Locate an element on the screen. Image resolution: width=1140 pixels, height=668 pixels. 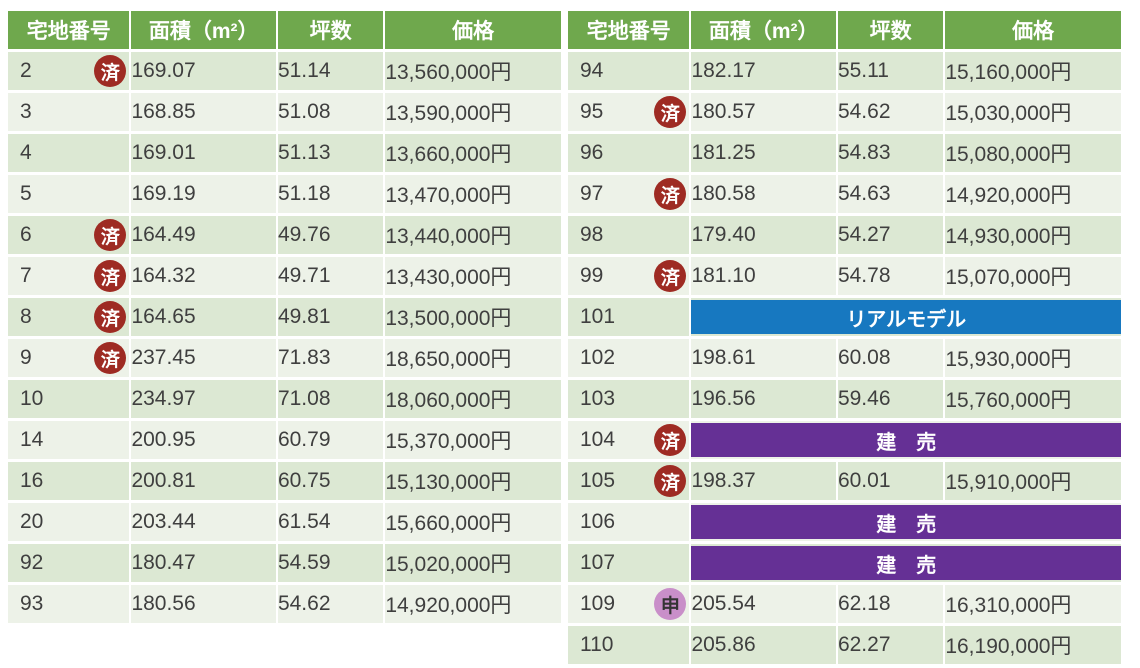
table-row: 104 済建 売 is located at coordinates (844, 440).